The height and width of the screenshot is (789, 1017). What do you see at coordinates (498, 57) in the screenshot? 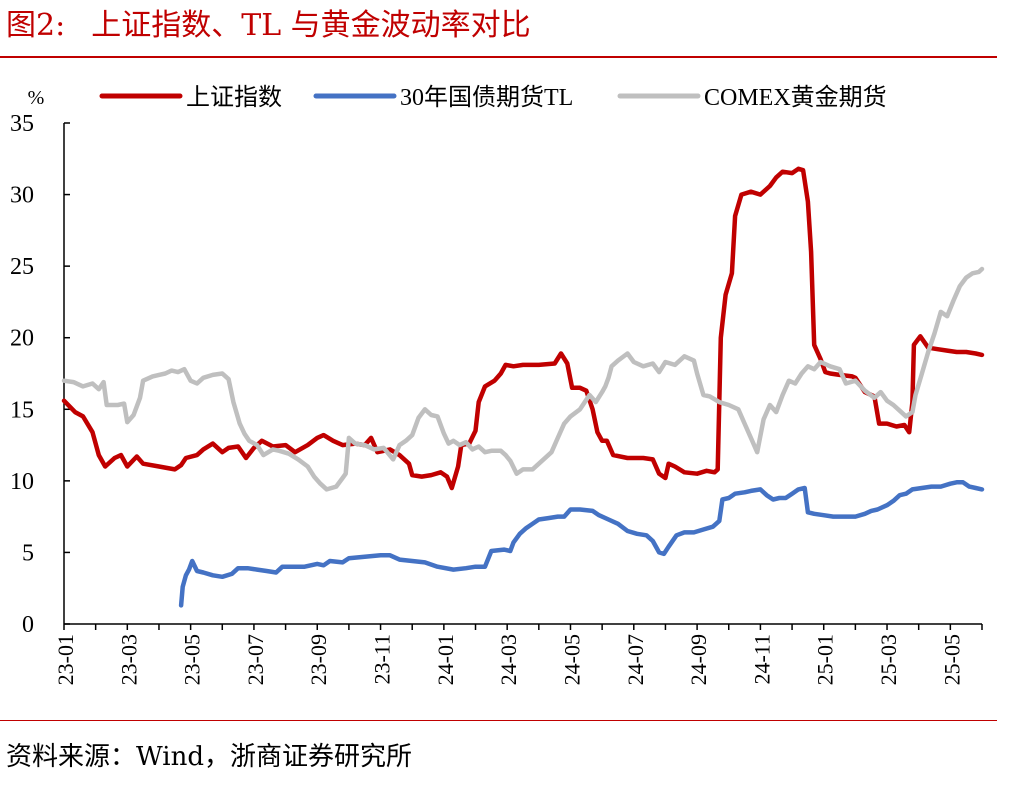
I see `title-rule` at bounding box center [498, 57].